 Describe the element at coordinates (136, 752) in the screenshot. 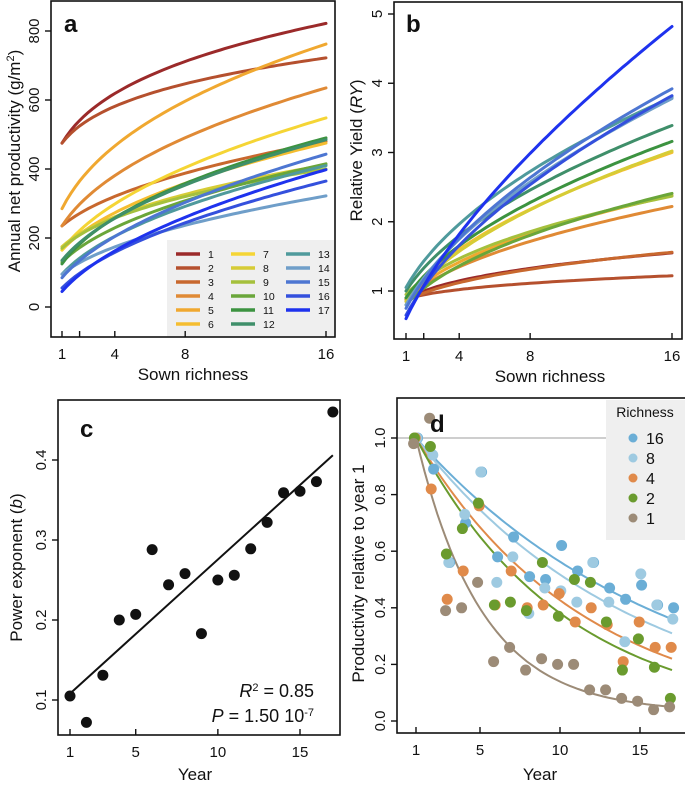

I see `x-tick-label: 5` at that location.